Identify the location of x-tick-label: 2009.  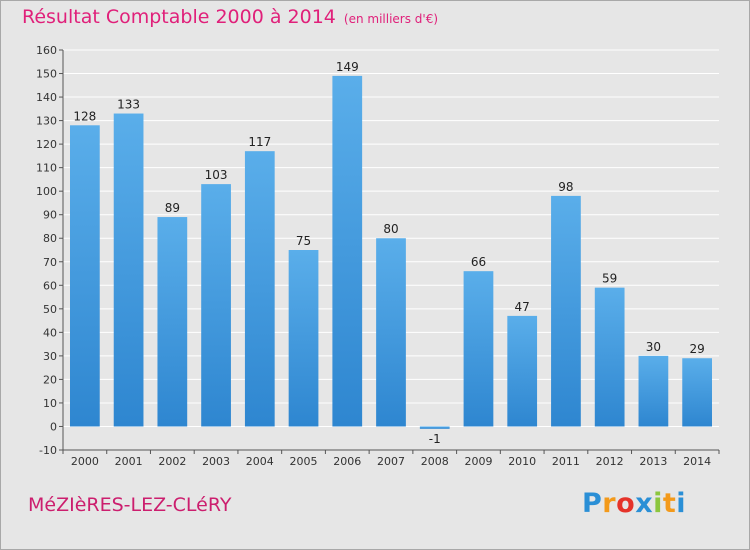
(478, 461).